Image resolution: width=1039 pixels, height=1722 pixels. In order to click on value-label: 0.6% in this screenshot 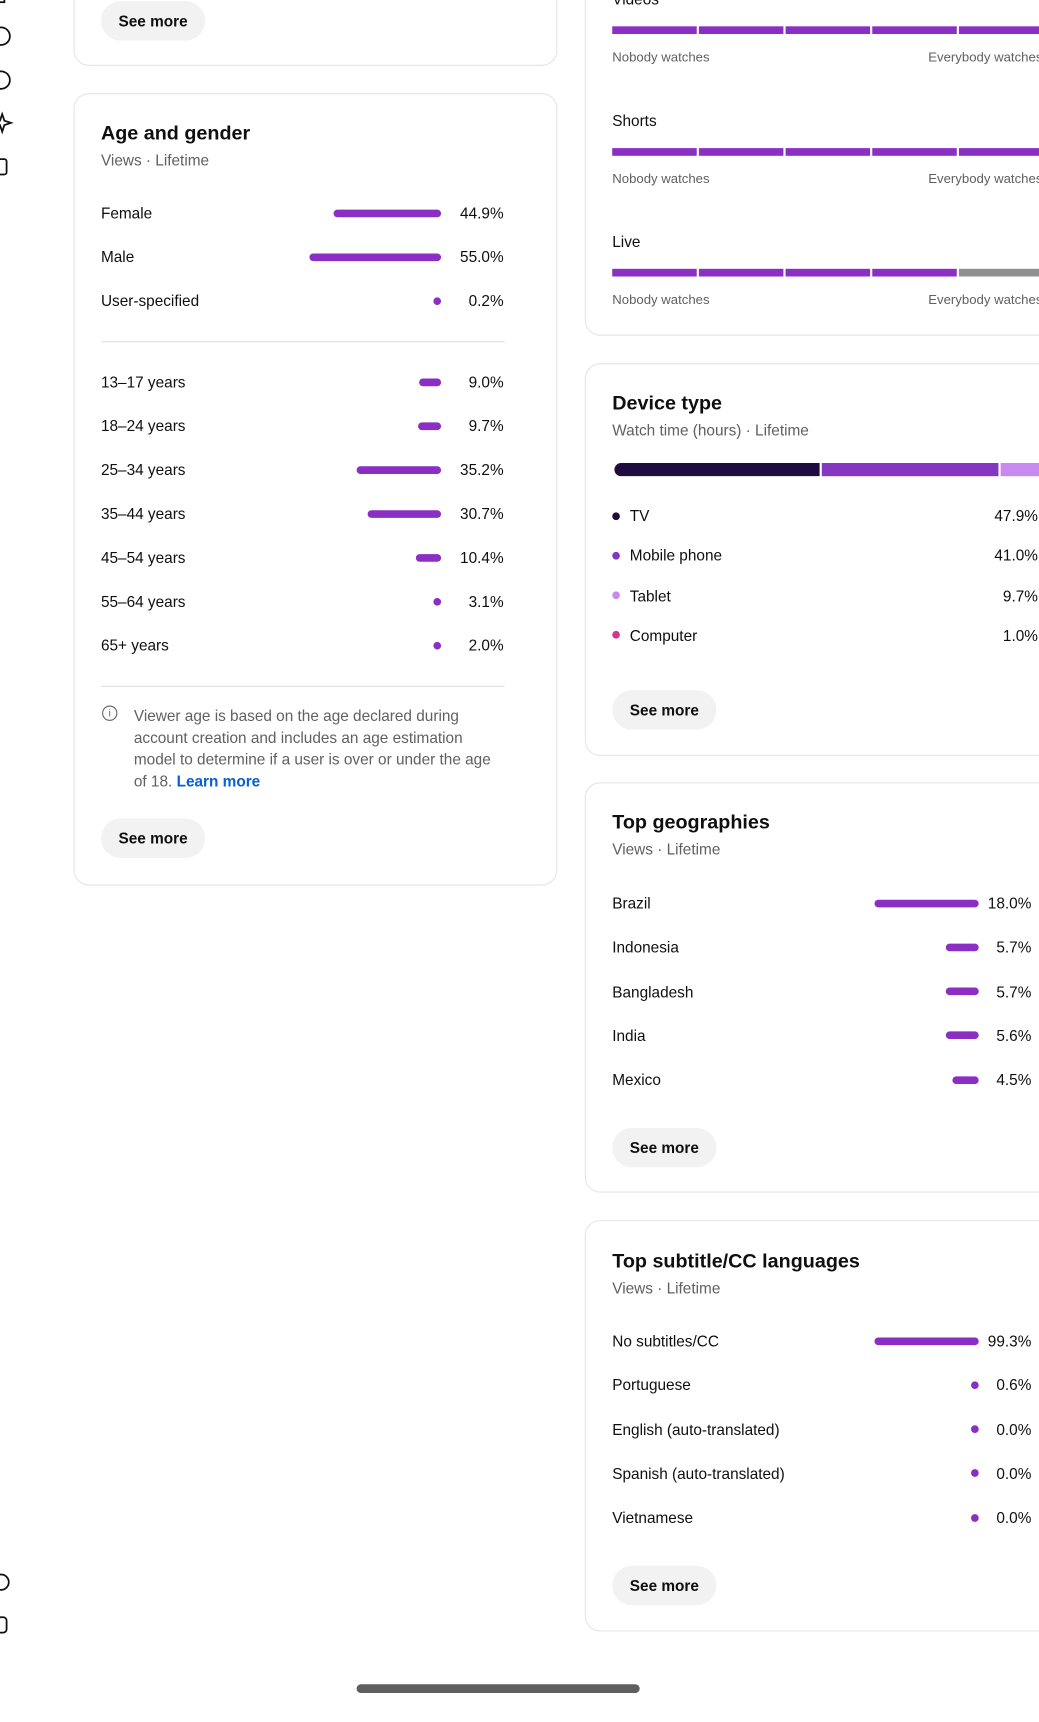, I will do `click(1014, 1385)`.